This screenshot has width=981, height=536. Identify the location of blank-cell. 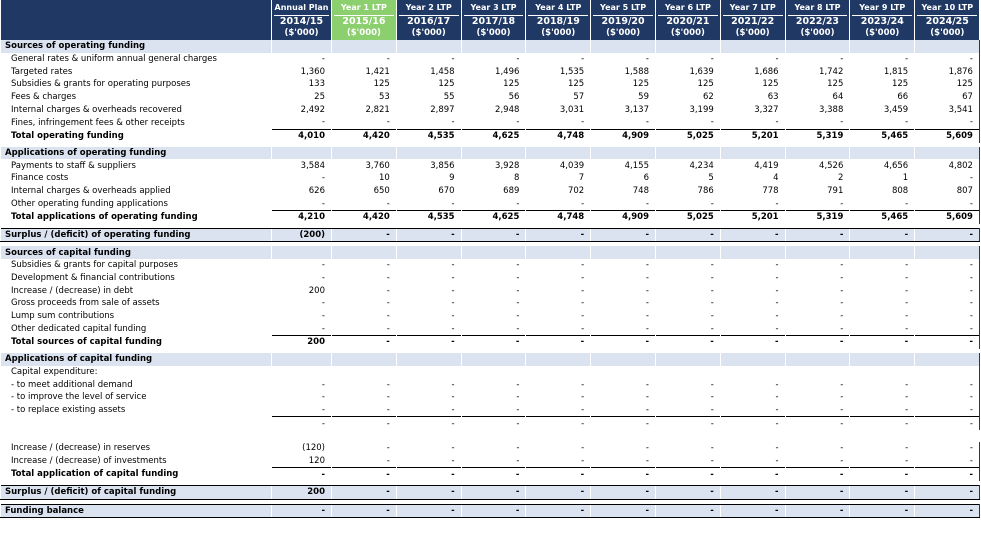
(490, 435).